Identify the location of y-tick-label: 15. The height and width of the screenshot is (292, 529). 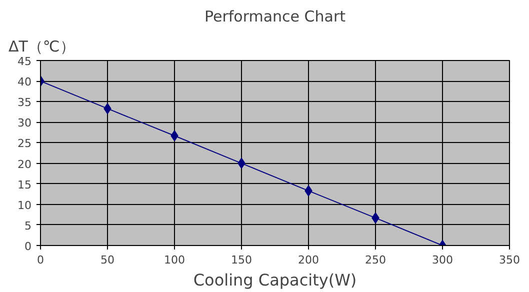
(25, 185).